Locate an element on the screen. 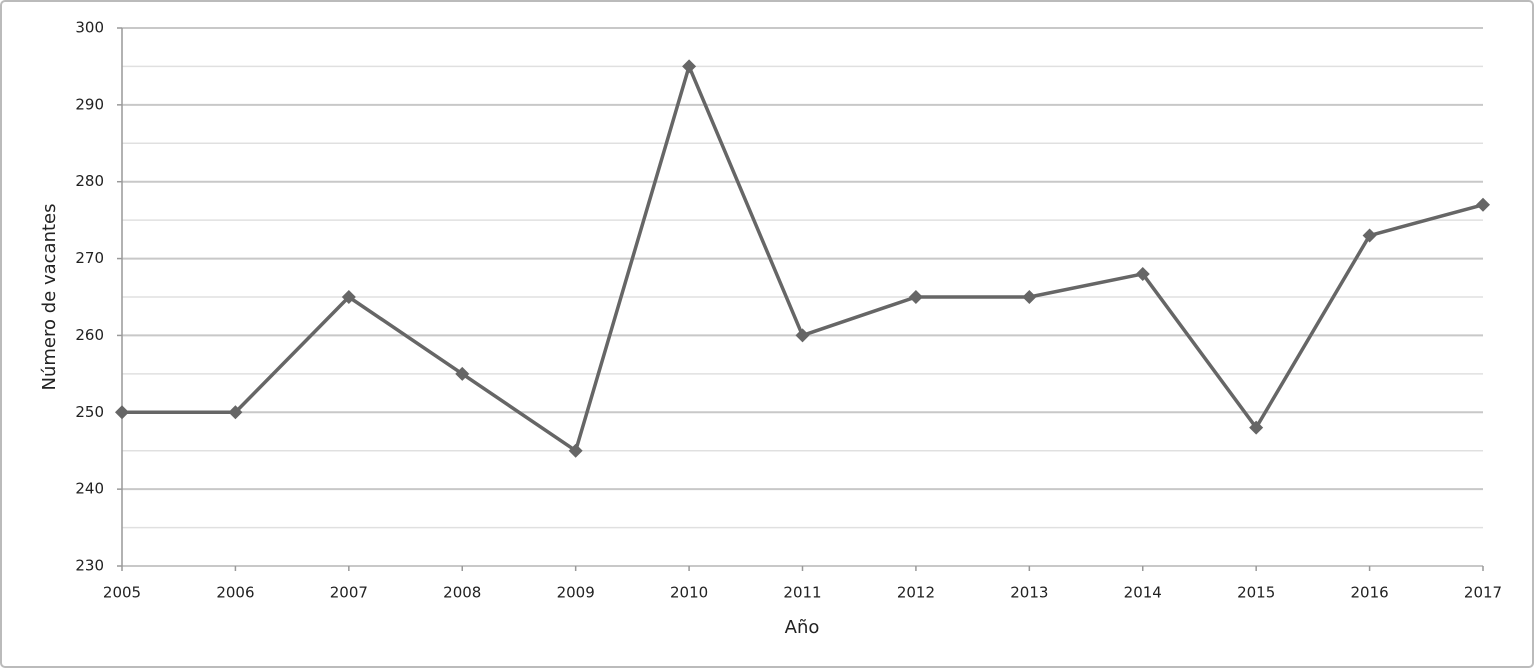 This screenshot has height=668, width=1534. x-tick-label: 2011 is located at coordinates (802, 593).